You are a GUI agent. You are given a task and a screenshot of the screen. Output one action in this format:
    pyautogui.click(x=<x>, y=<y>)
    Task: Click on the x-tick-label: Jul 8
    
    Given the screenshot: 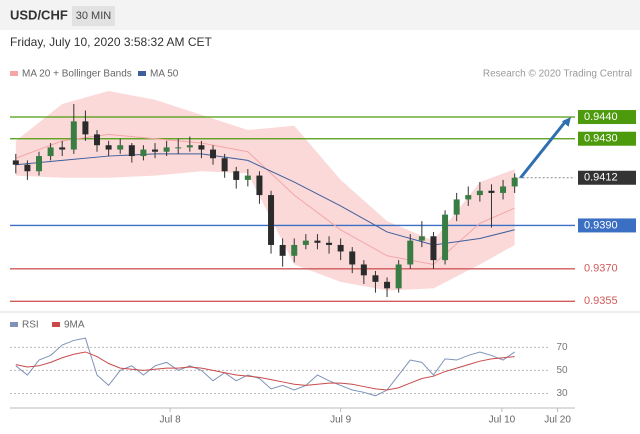 What is the action you would take?
    pyautogui.click(x=171, y=420)
    